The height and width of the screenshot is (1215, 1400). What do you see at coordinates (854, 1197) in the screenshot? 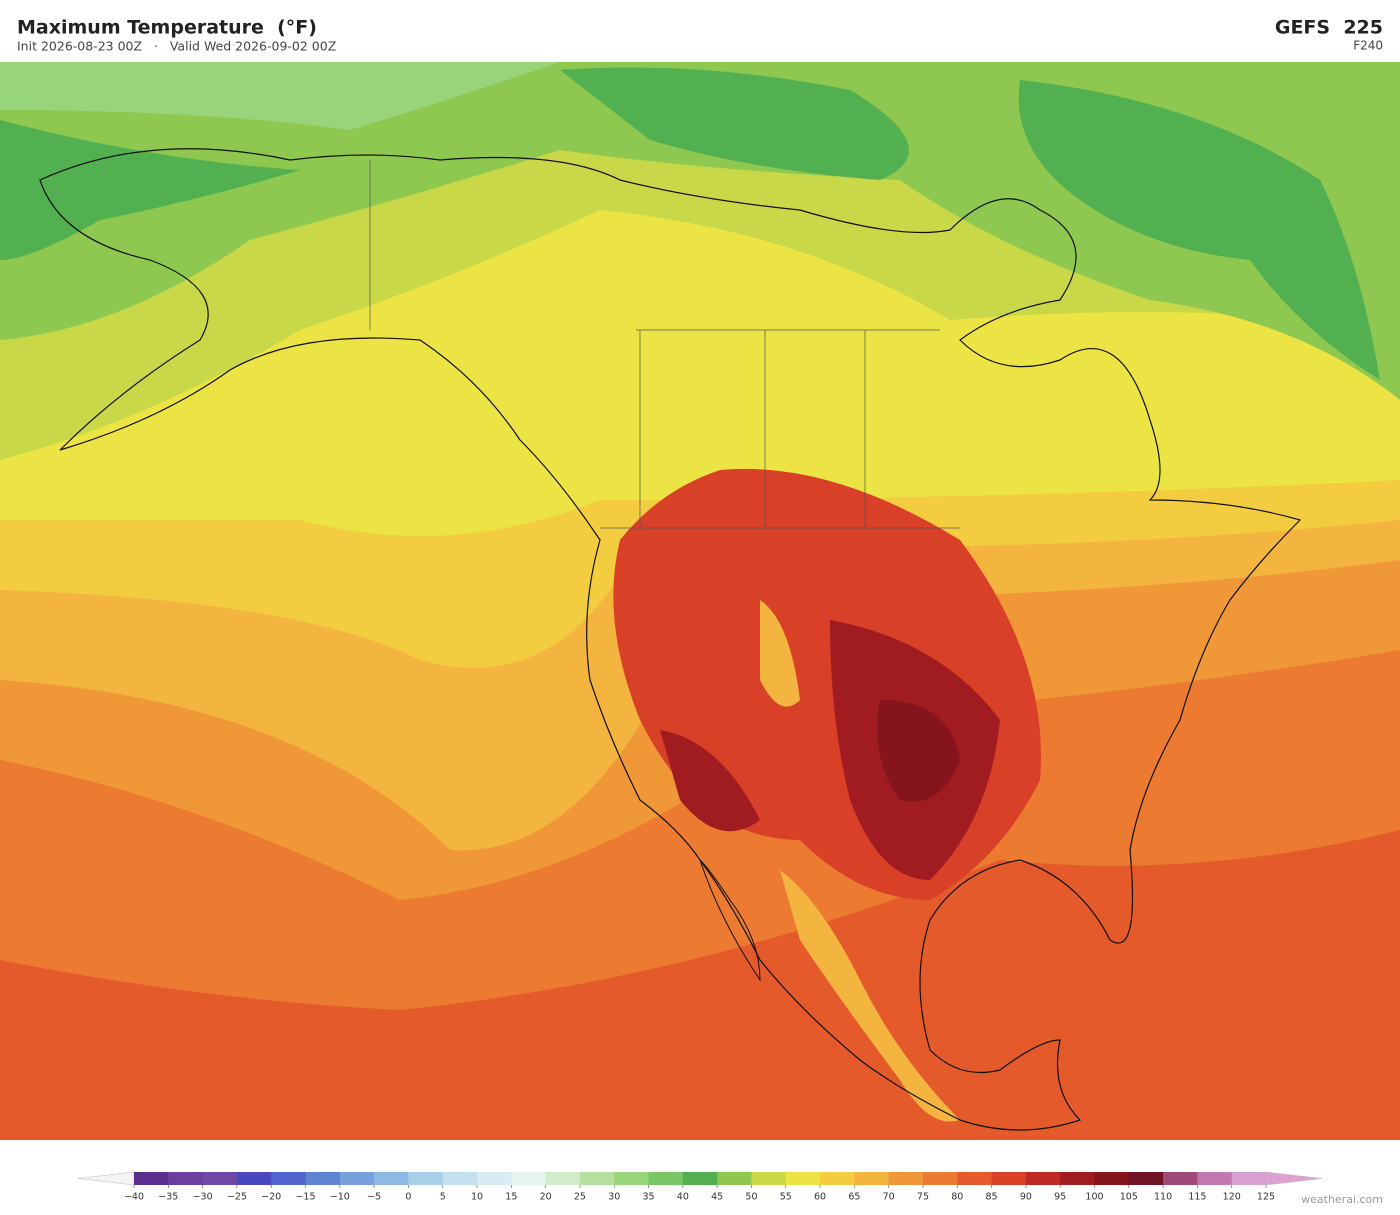
I see `colorbar-tick-label: 65` at bounding box center [854, 1197].